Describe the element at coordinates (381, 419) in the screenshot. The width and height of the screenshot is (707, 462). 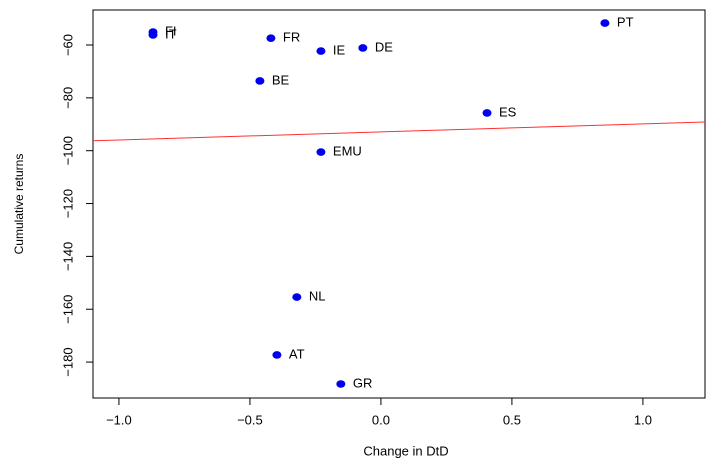
I see `x-tick-label: 0.0` at that location.